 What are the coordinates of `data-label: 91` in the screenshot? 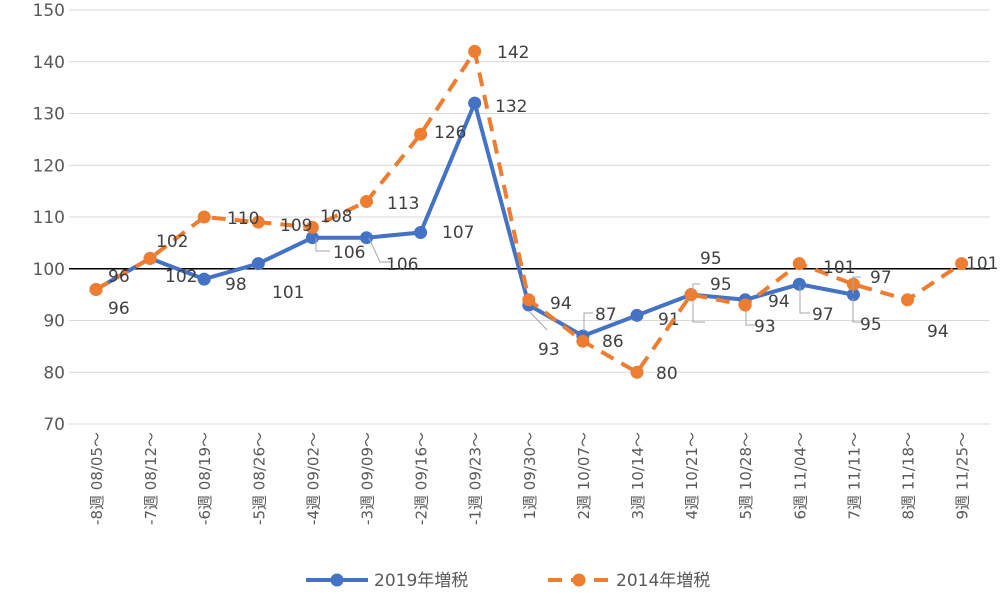 It's located at (669, 320).